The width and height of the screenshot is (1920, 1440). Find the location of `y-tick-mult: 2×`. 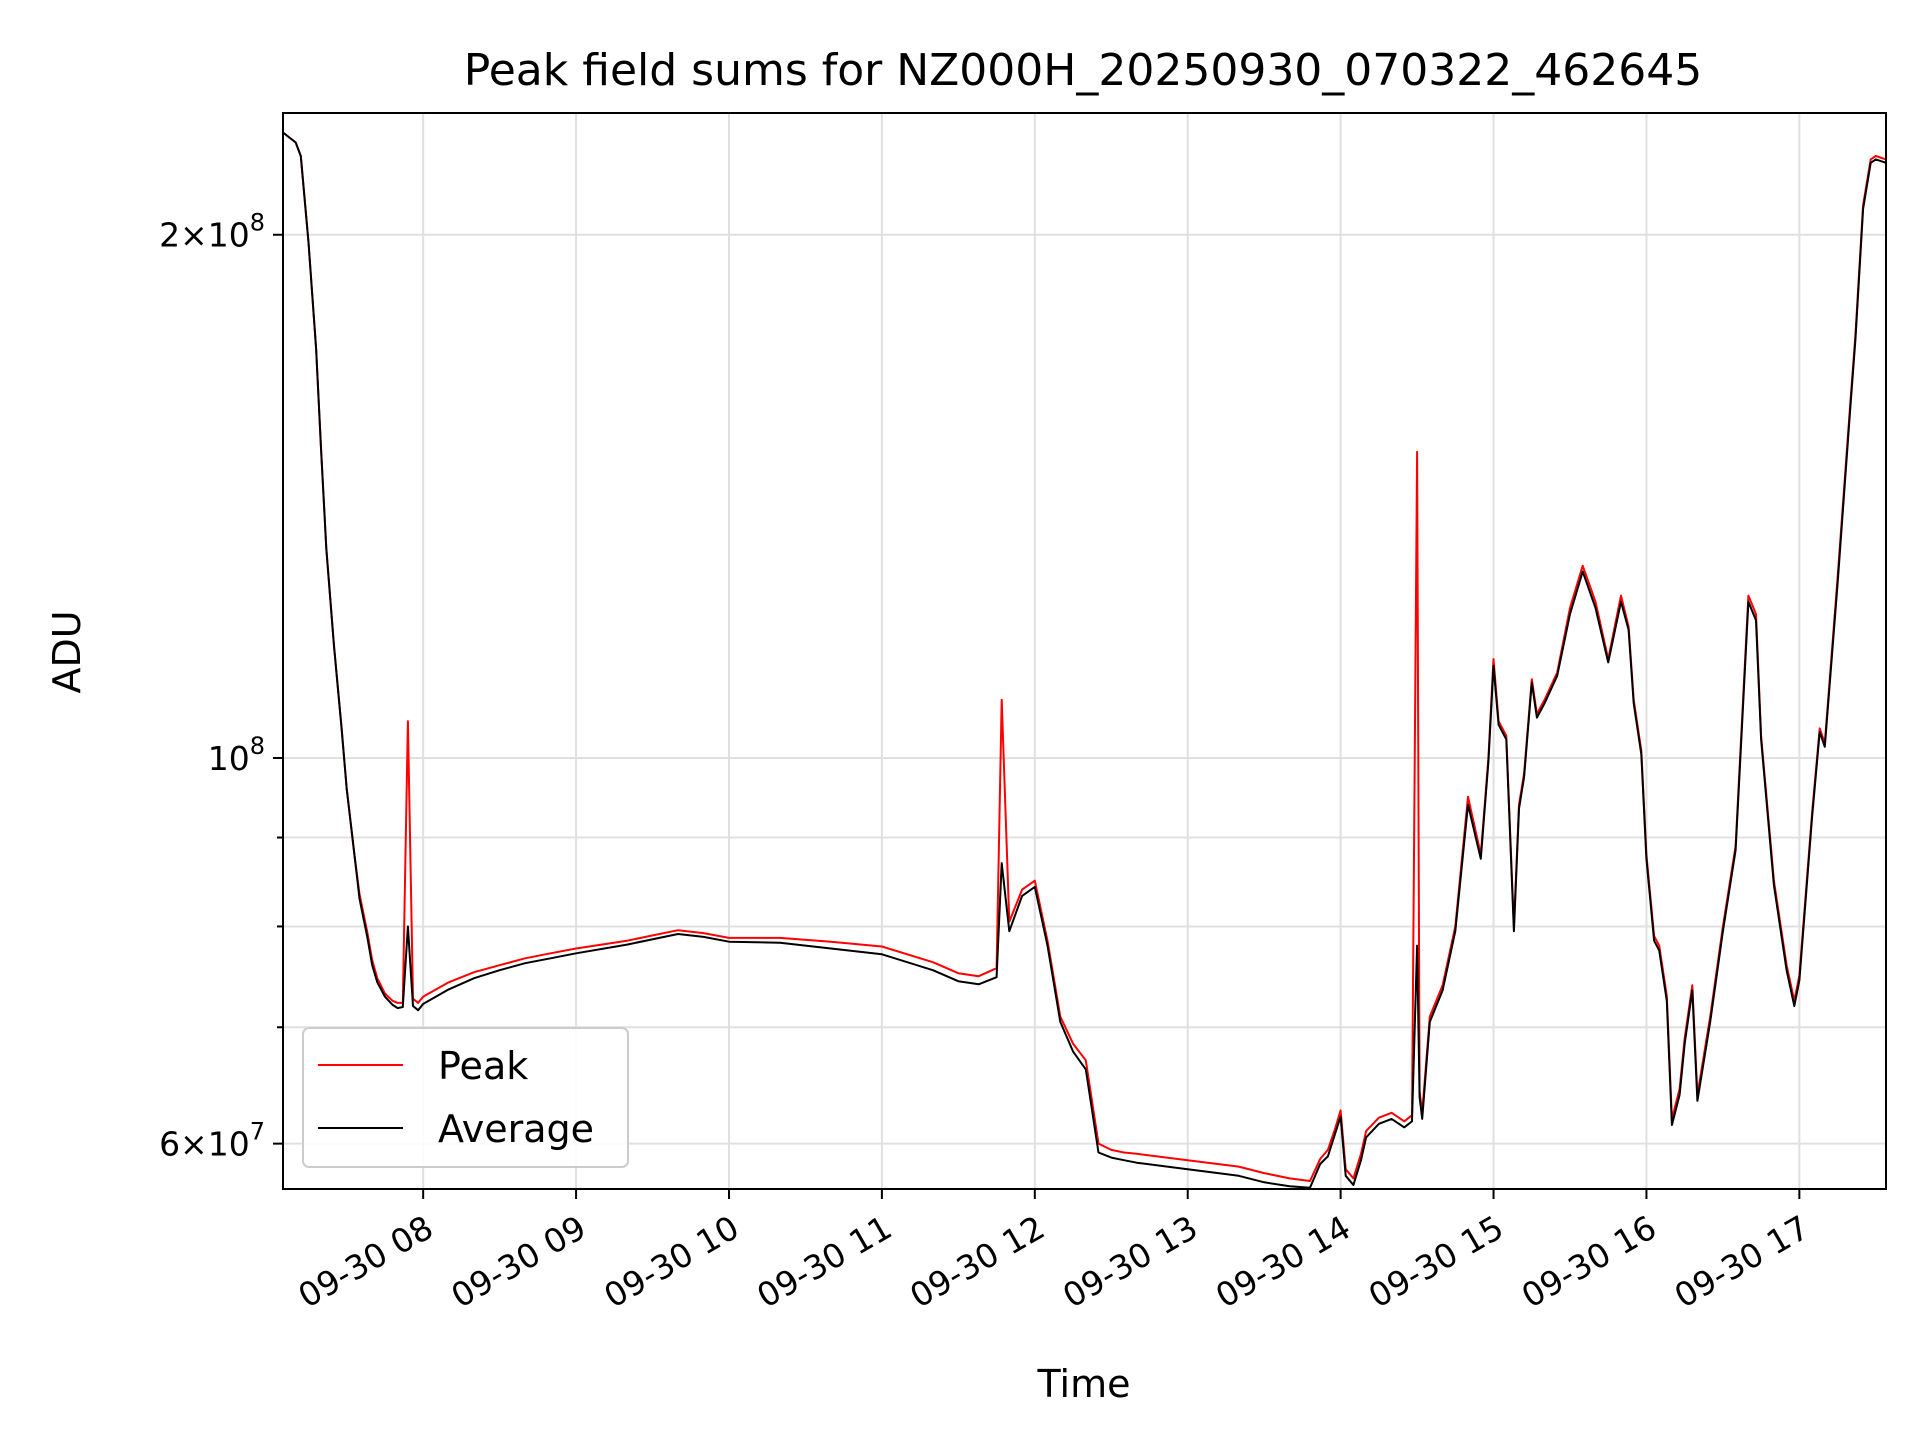

y-tick-mult: 2× is located at coordinates (183, 235).